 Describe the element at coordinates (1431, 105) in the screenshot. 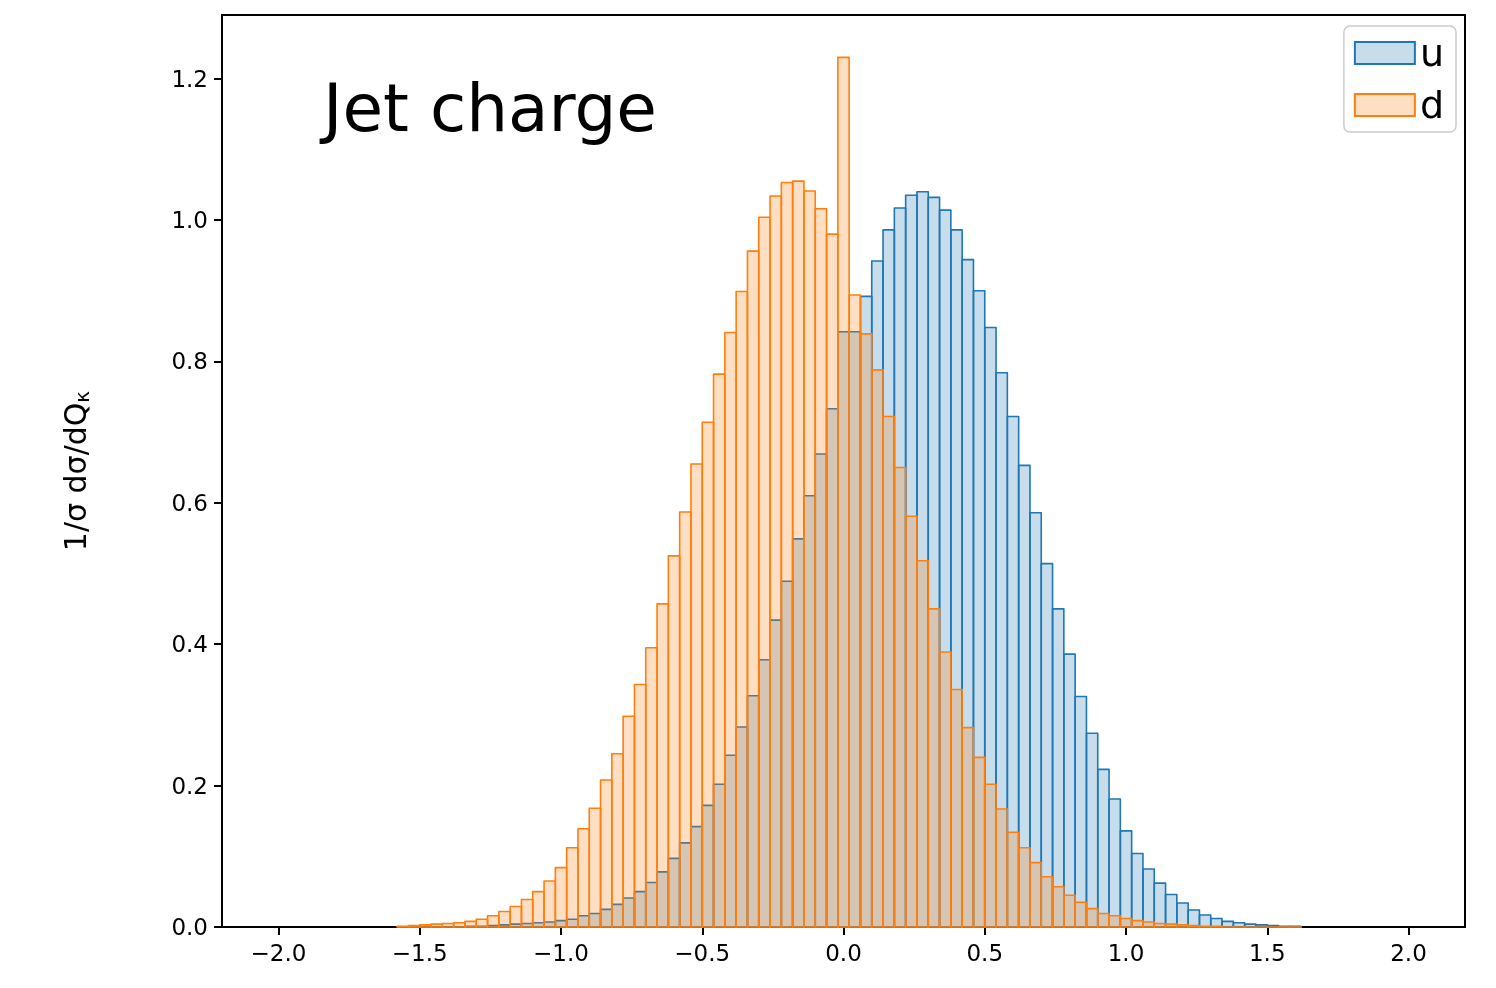

I see `legend-label: d` at that location.